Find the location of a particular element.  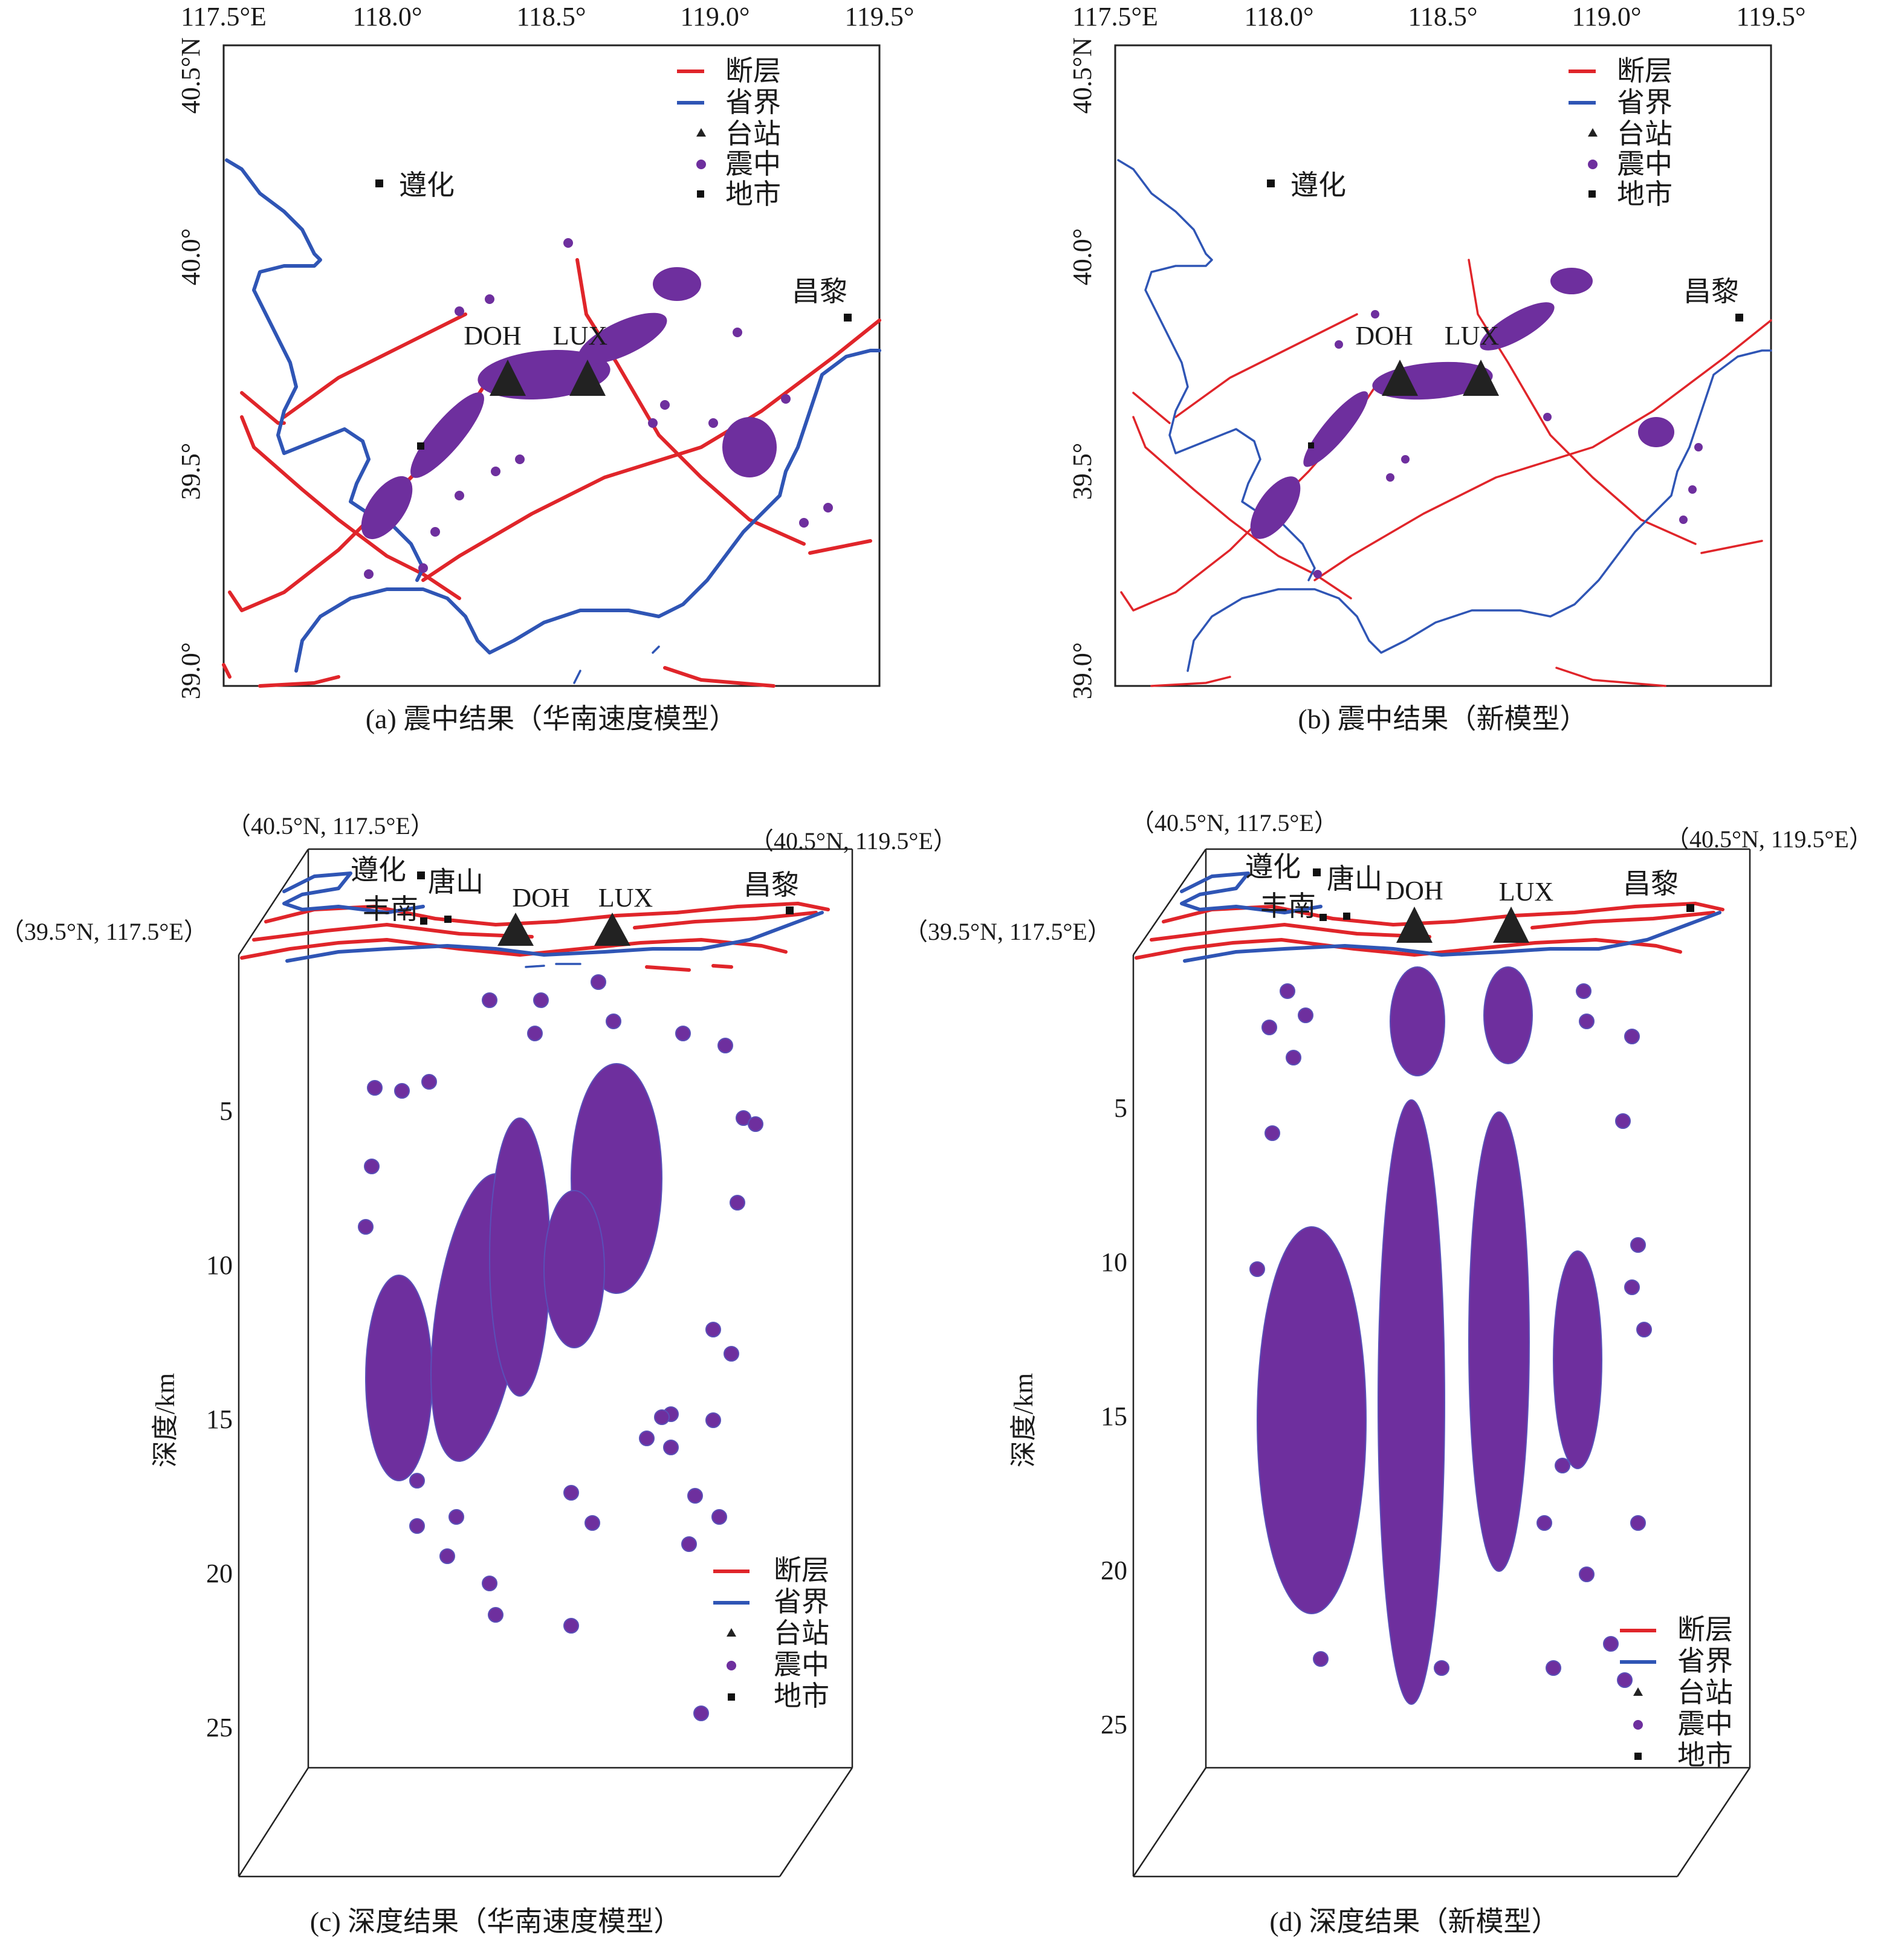

province-borders is located at coordinates (553, 421).